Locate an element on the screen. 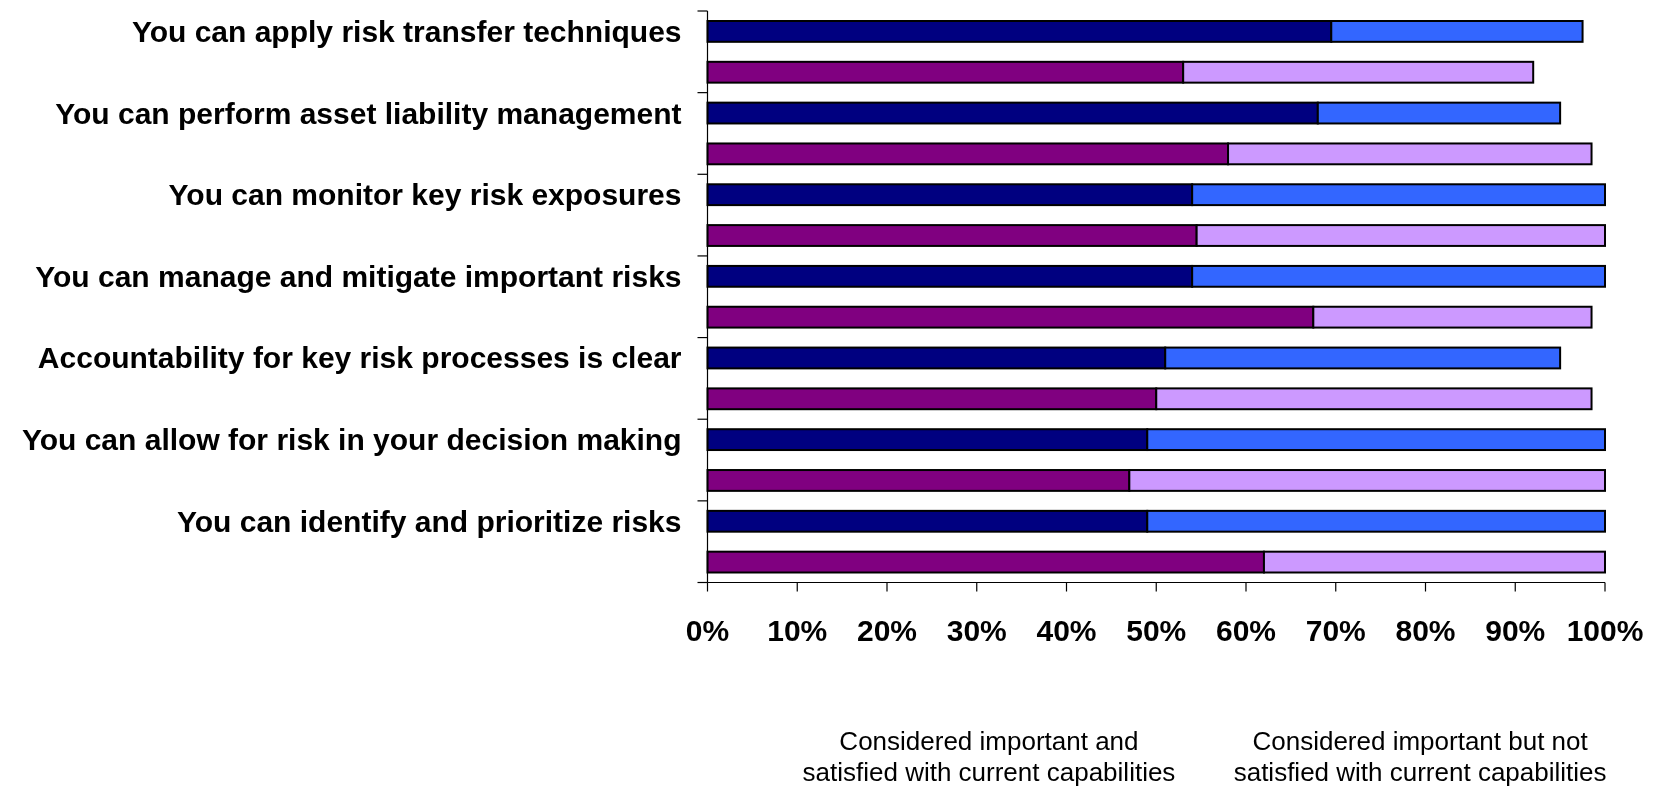 Image resolution: width=1656 pixels, height=788 pixels. y-tick-label: You can apply risk transfer techniques is located at coordinates (406, 31).